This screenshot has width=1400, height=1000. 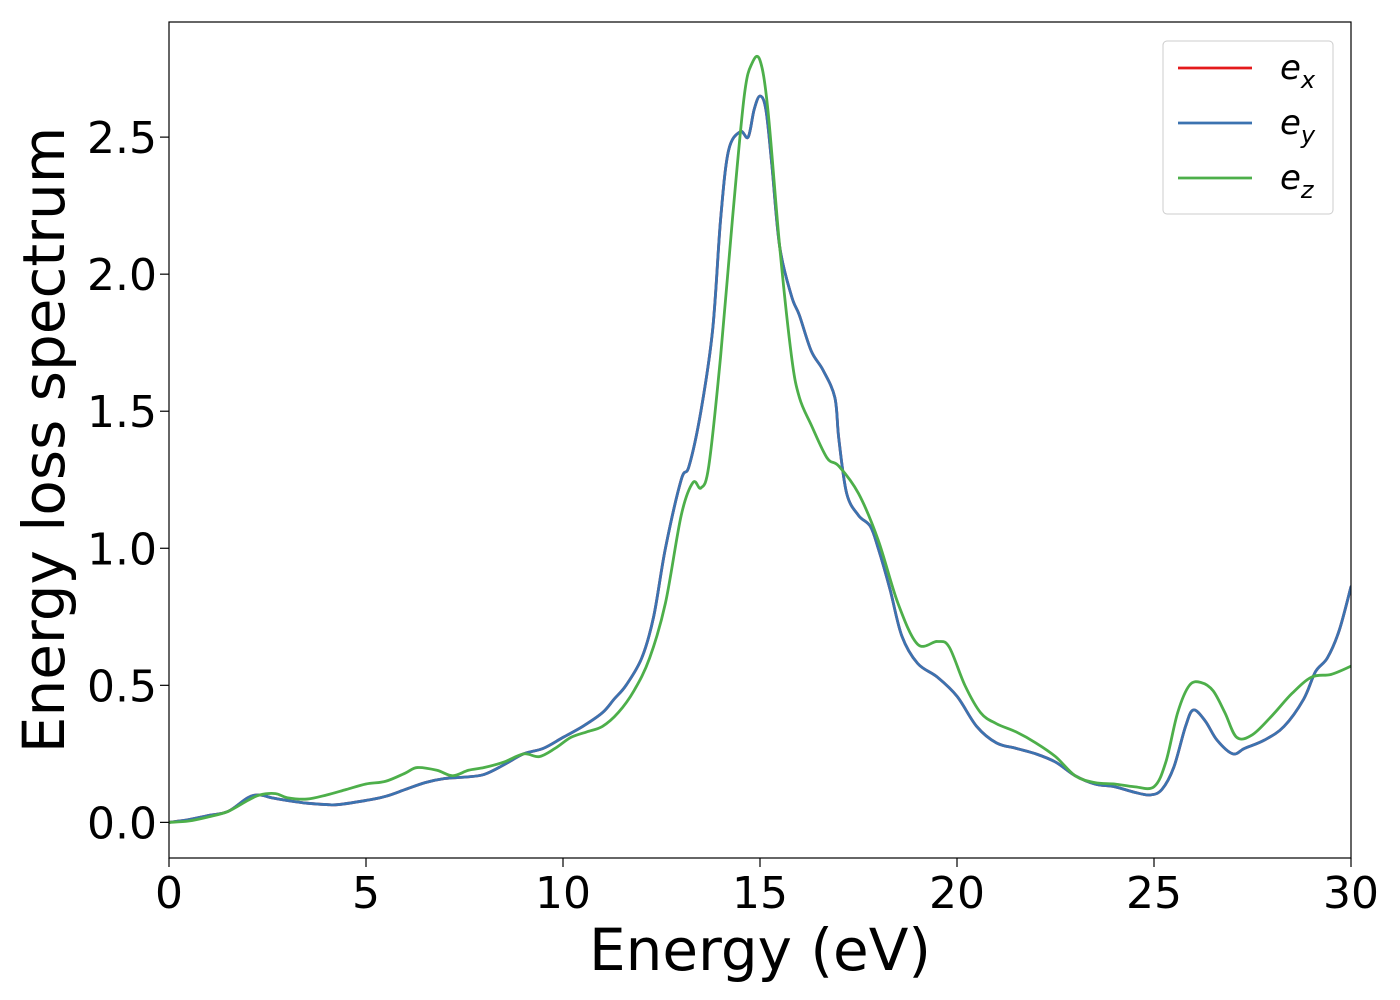 I want to click on x-tick-label: 30, so click(x=1351, y=893).